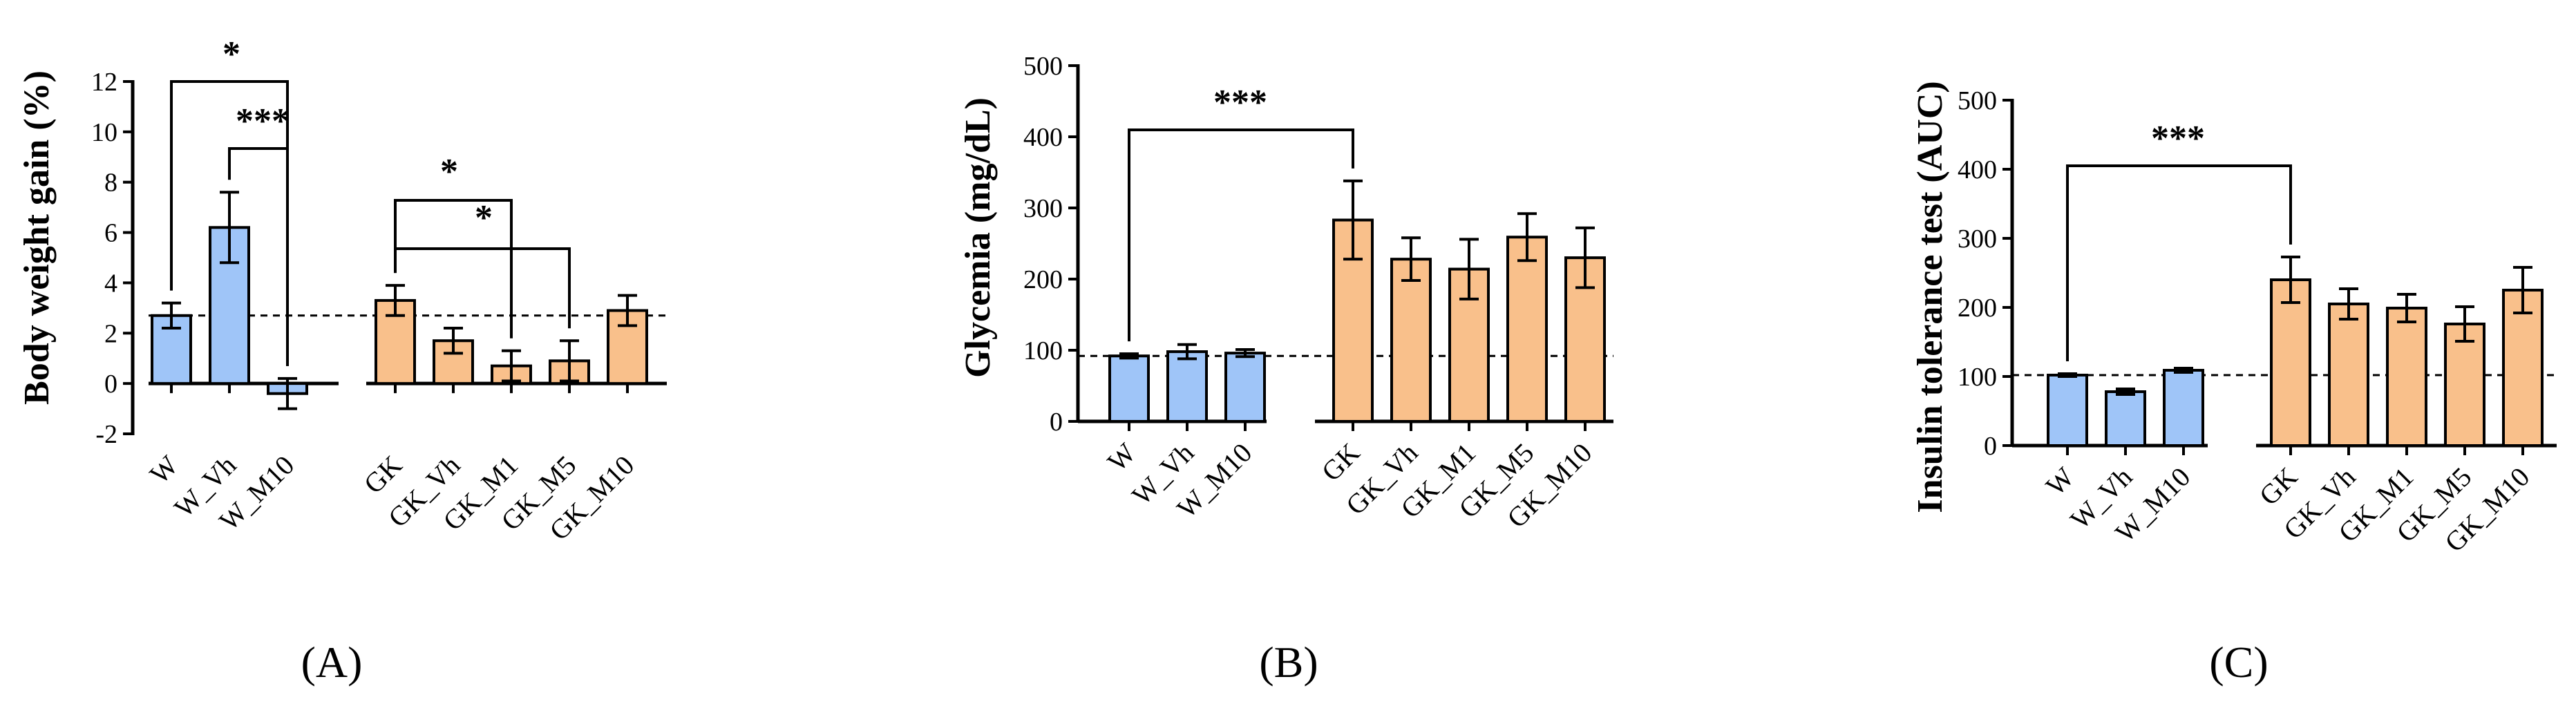 The height and width of the screenshot is (706, 2576). Describe the element at coordinates (110, 384) in the screenshot. I see `panel-a-y-tick-label: 0` at that location.